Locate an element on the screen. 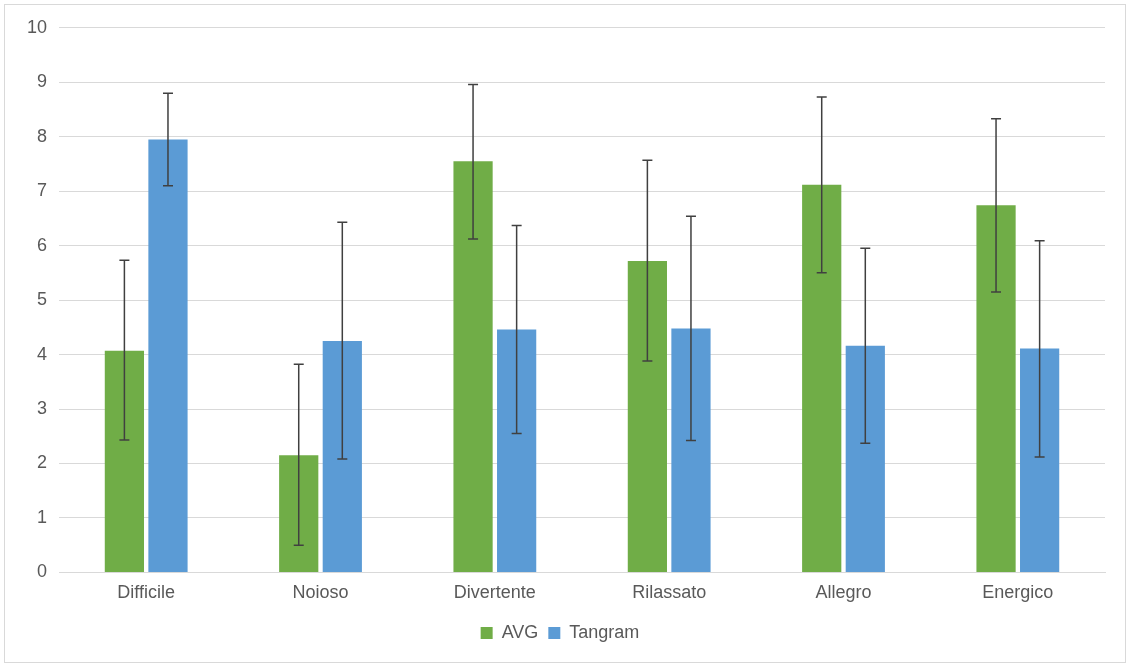  x-tick-label: Rilassato is located at coordinates (669, 592).